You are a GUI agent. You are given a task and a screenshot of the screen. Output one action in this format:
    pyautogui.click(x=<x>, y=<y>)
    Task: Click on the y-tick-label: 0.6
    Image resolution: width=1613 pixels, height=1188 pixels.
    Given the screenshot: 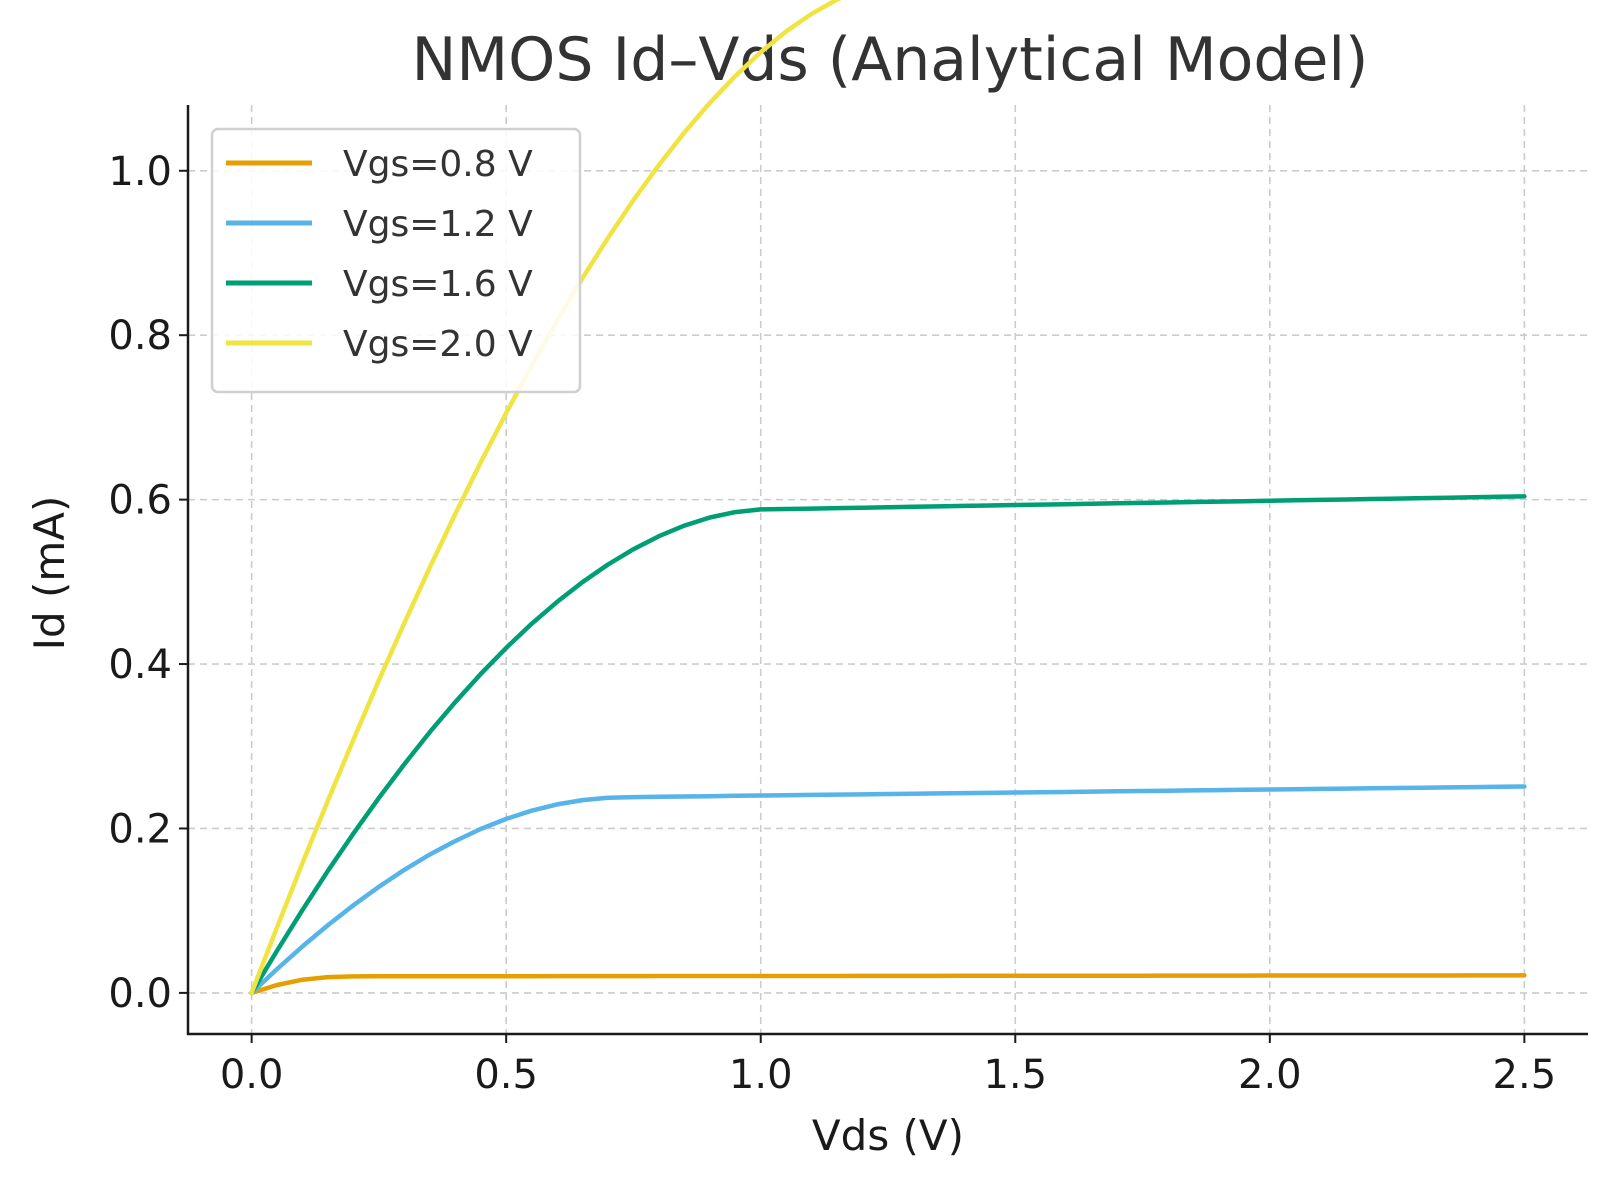 What is the action you would take?
    pyautogui.click(x=140, y=501)
    